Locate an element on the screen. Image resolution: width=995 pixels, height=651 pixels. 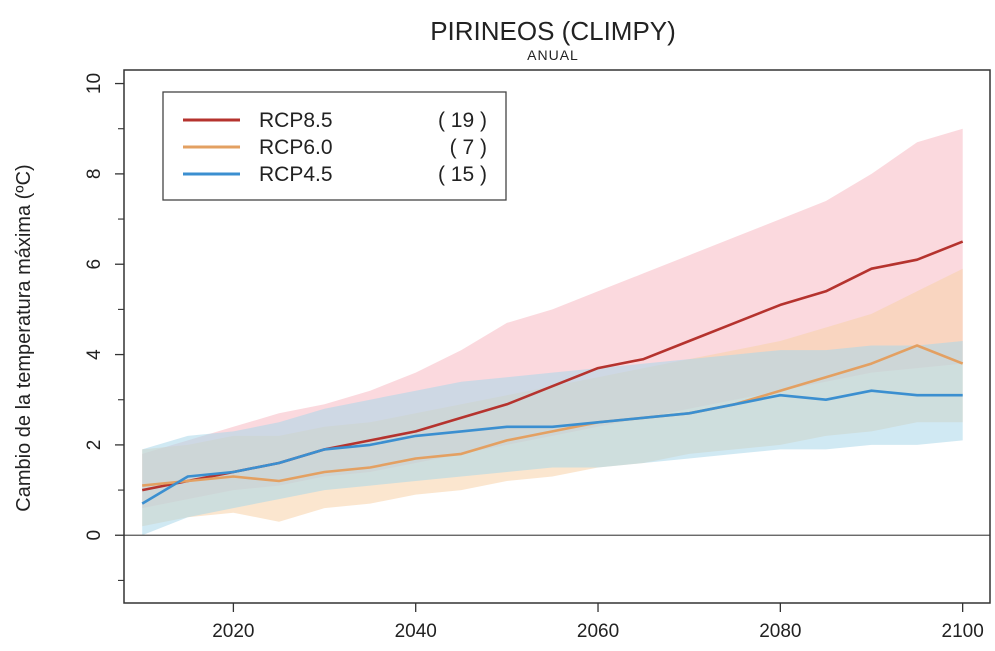
y-tick-label: 0 is located at coordinates (94, 535).